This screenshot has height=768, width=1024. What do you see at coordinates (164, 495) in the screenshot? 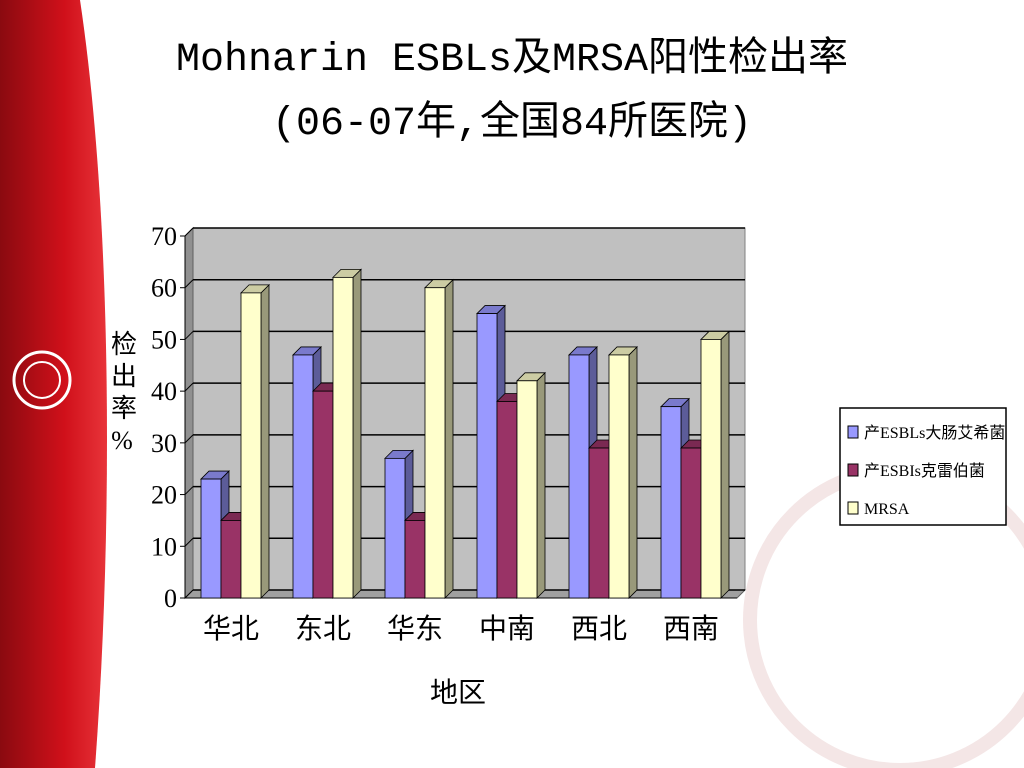
I see `y-tick-label: 20` at bounding box center [164, 495].